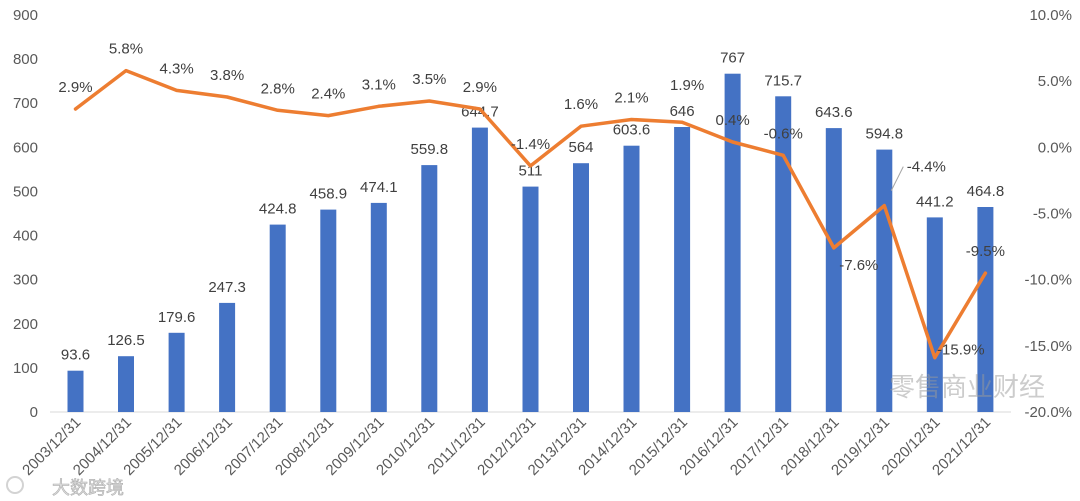 The height and width of the screenshot is (501, 1080). I want to click on bar-value-label: 594.8, so click(885, 134).